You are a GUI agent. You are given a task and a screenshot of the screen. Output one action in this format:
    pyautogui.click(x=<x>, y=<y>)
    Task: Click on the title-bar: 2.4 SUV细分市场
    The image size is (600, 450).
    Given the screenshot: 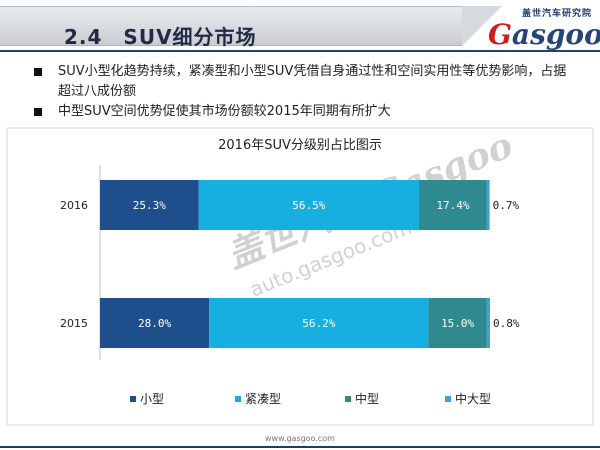 What is the action you would take?
    pyautogui.click(x=251, y=27)
    